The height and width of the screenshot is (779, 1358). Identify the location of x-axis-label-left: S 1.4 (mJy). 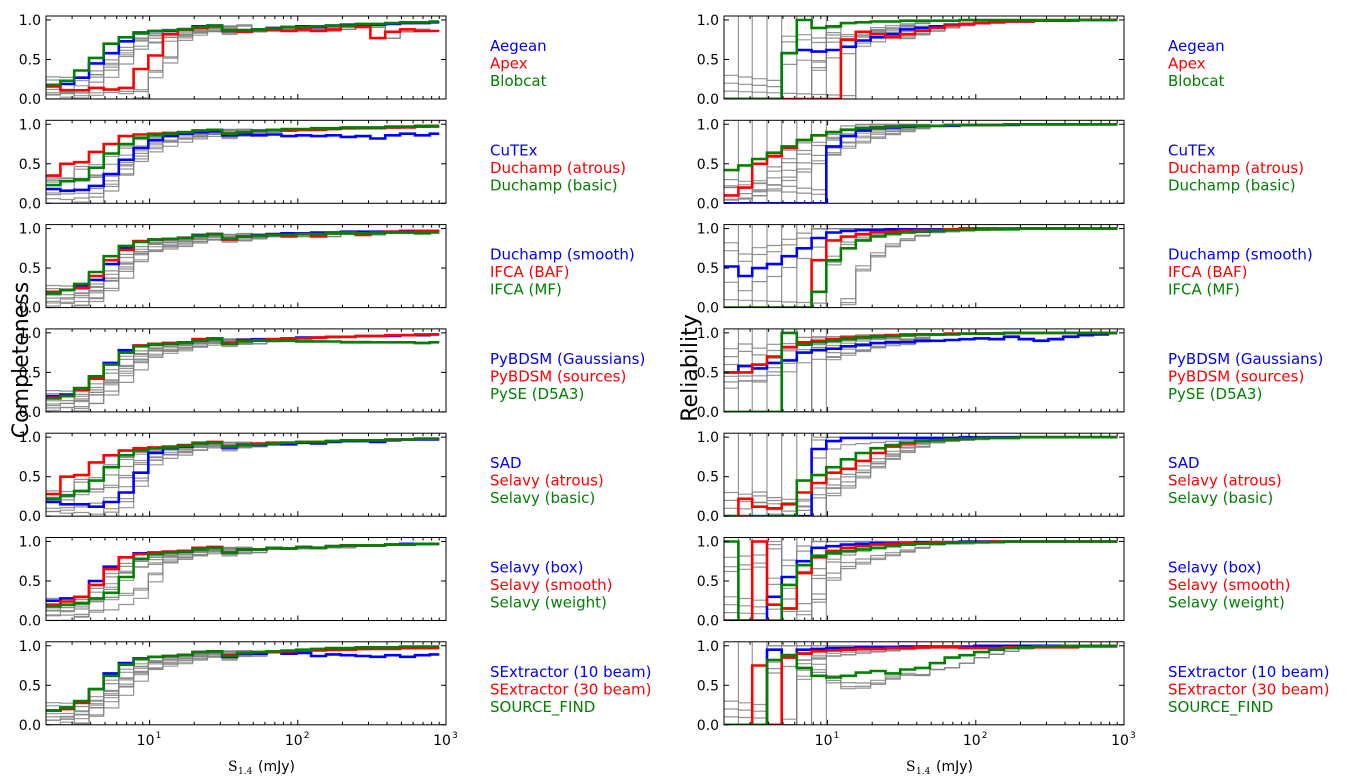
(261, 768).